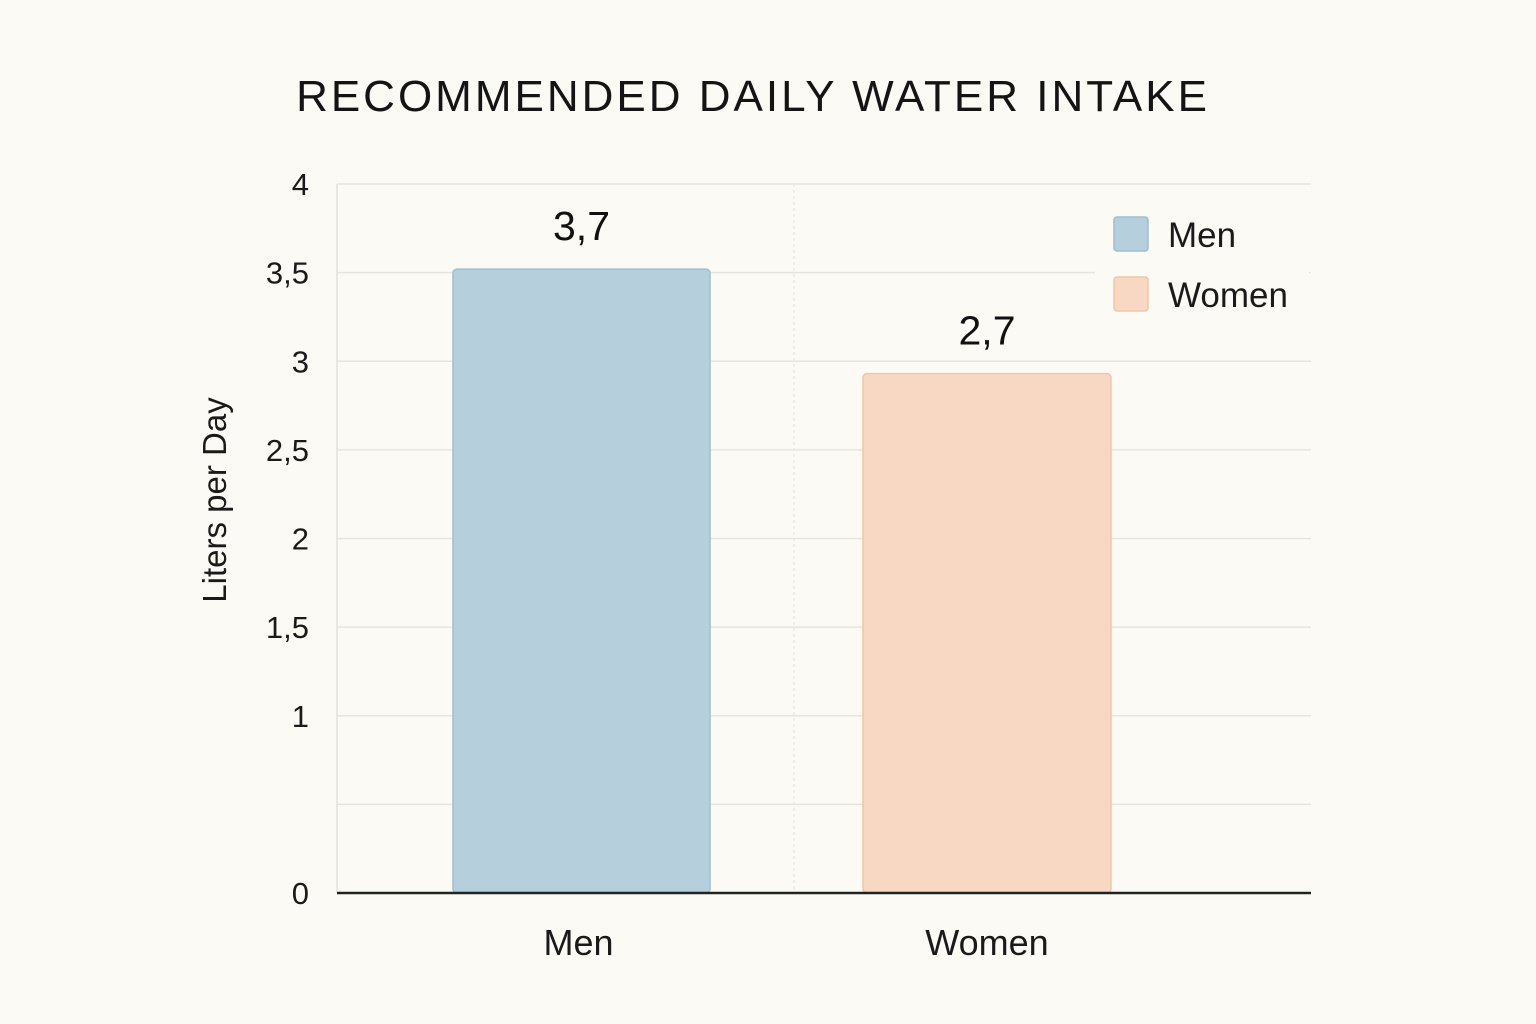 Image resolution: width=1536 pixels, height=1024 pixels. Describe the element at coordinates (578, 942) in the screenshot. I see `x-tick-label-men: Men` at that location.